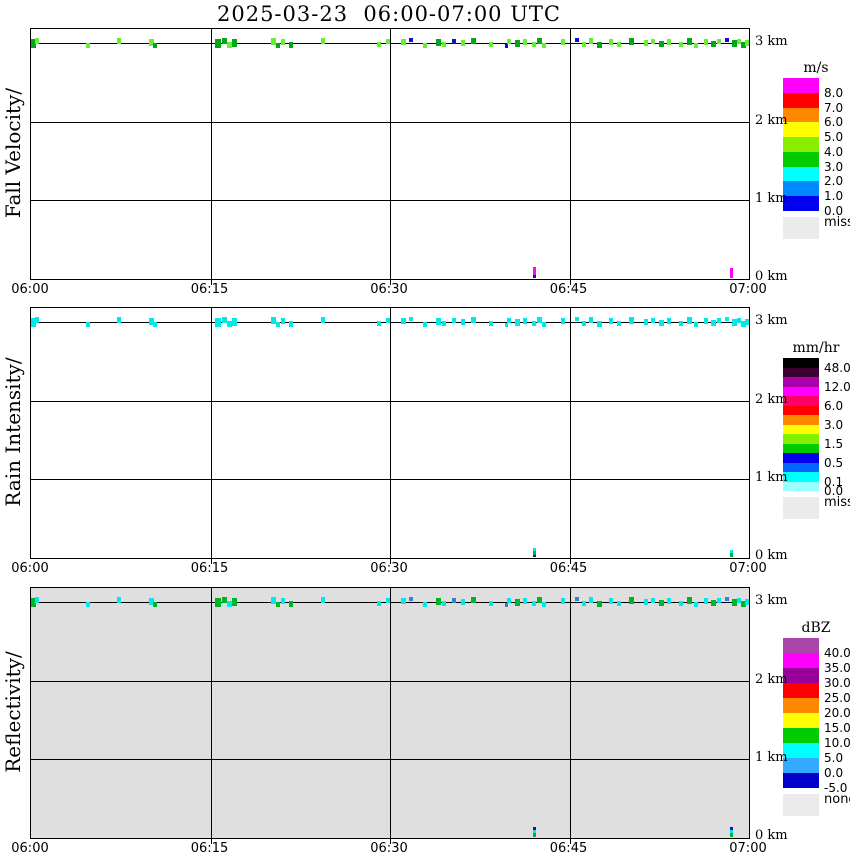 The height and width of the screenshot is (868, 850). What do you see at coordinates (834, 181) in the screenshot?
I see `colorbar-label: 2.0` at bounding box center [834, 181].